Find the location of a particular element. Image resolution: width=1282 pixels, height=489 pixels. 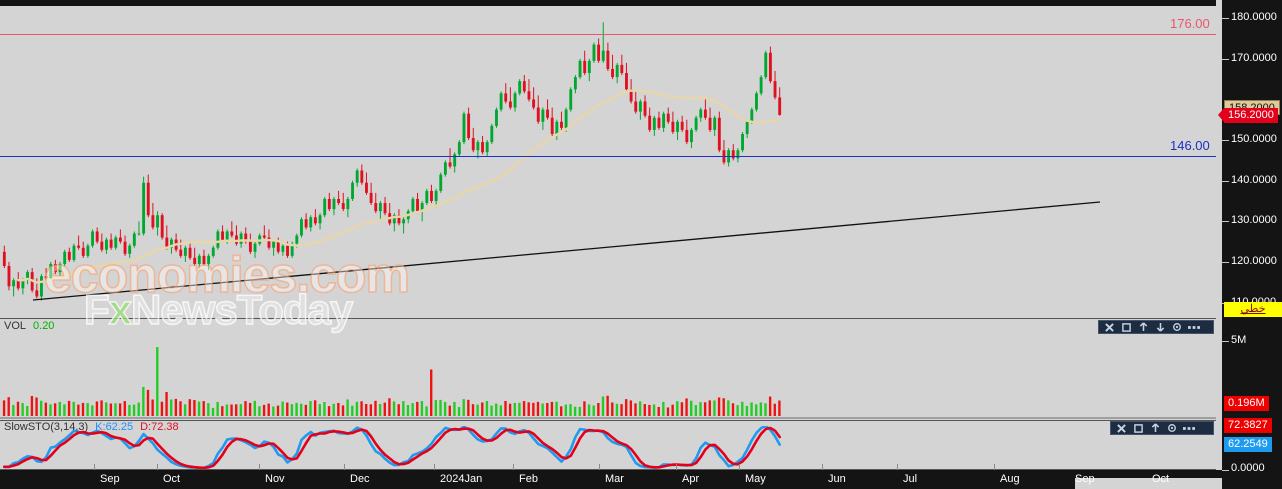

resistance-line-label: 176.00 is located at coordinates (1190, 24).